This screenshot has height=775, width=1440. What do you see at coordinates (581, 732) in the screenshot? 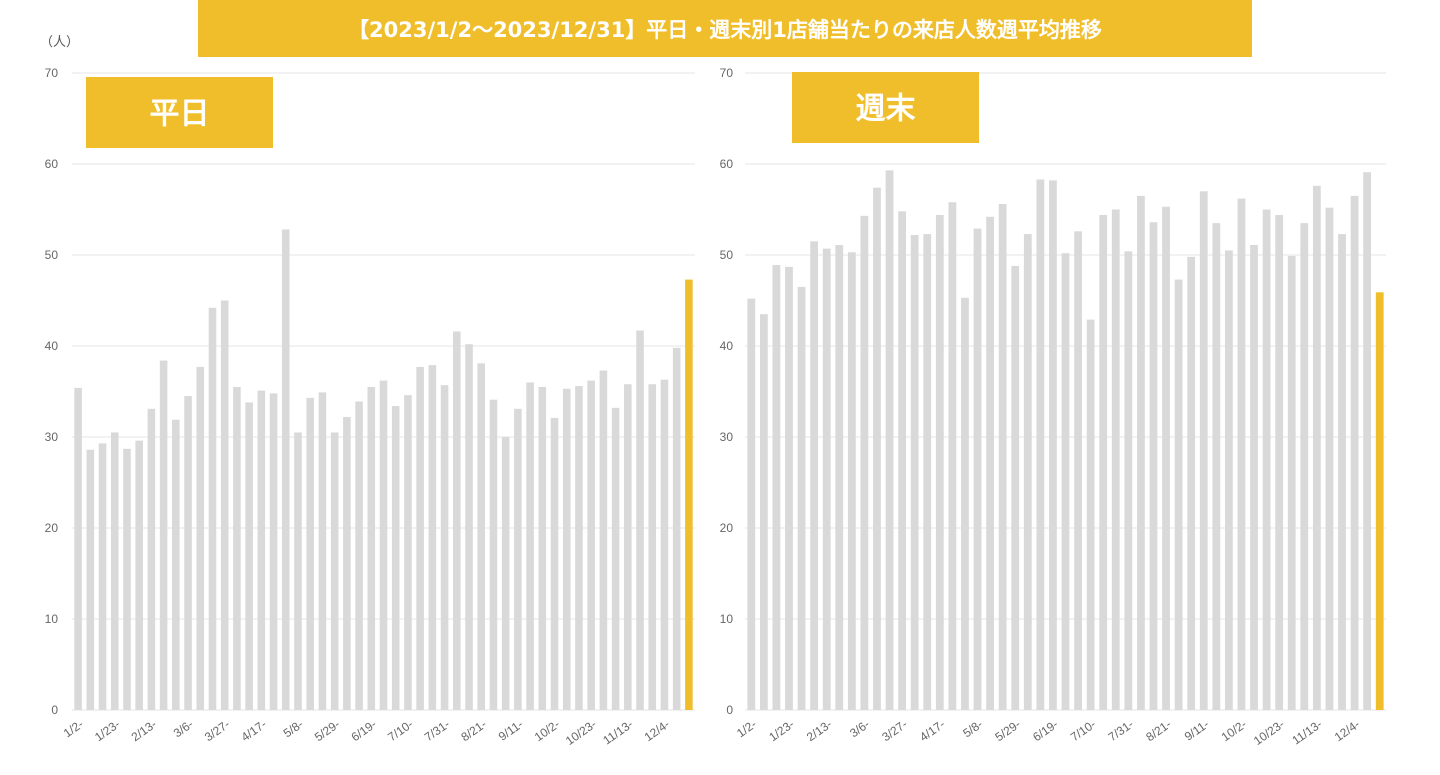
I see `x-tick-label: 10/23-` at bounding box center [581, 732].